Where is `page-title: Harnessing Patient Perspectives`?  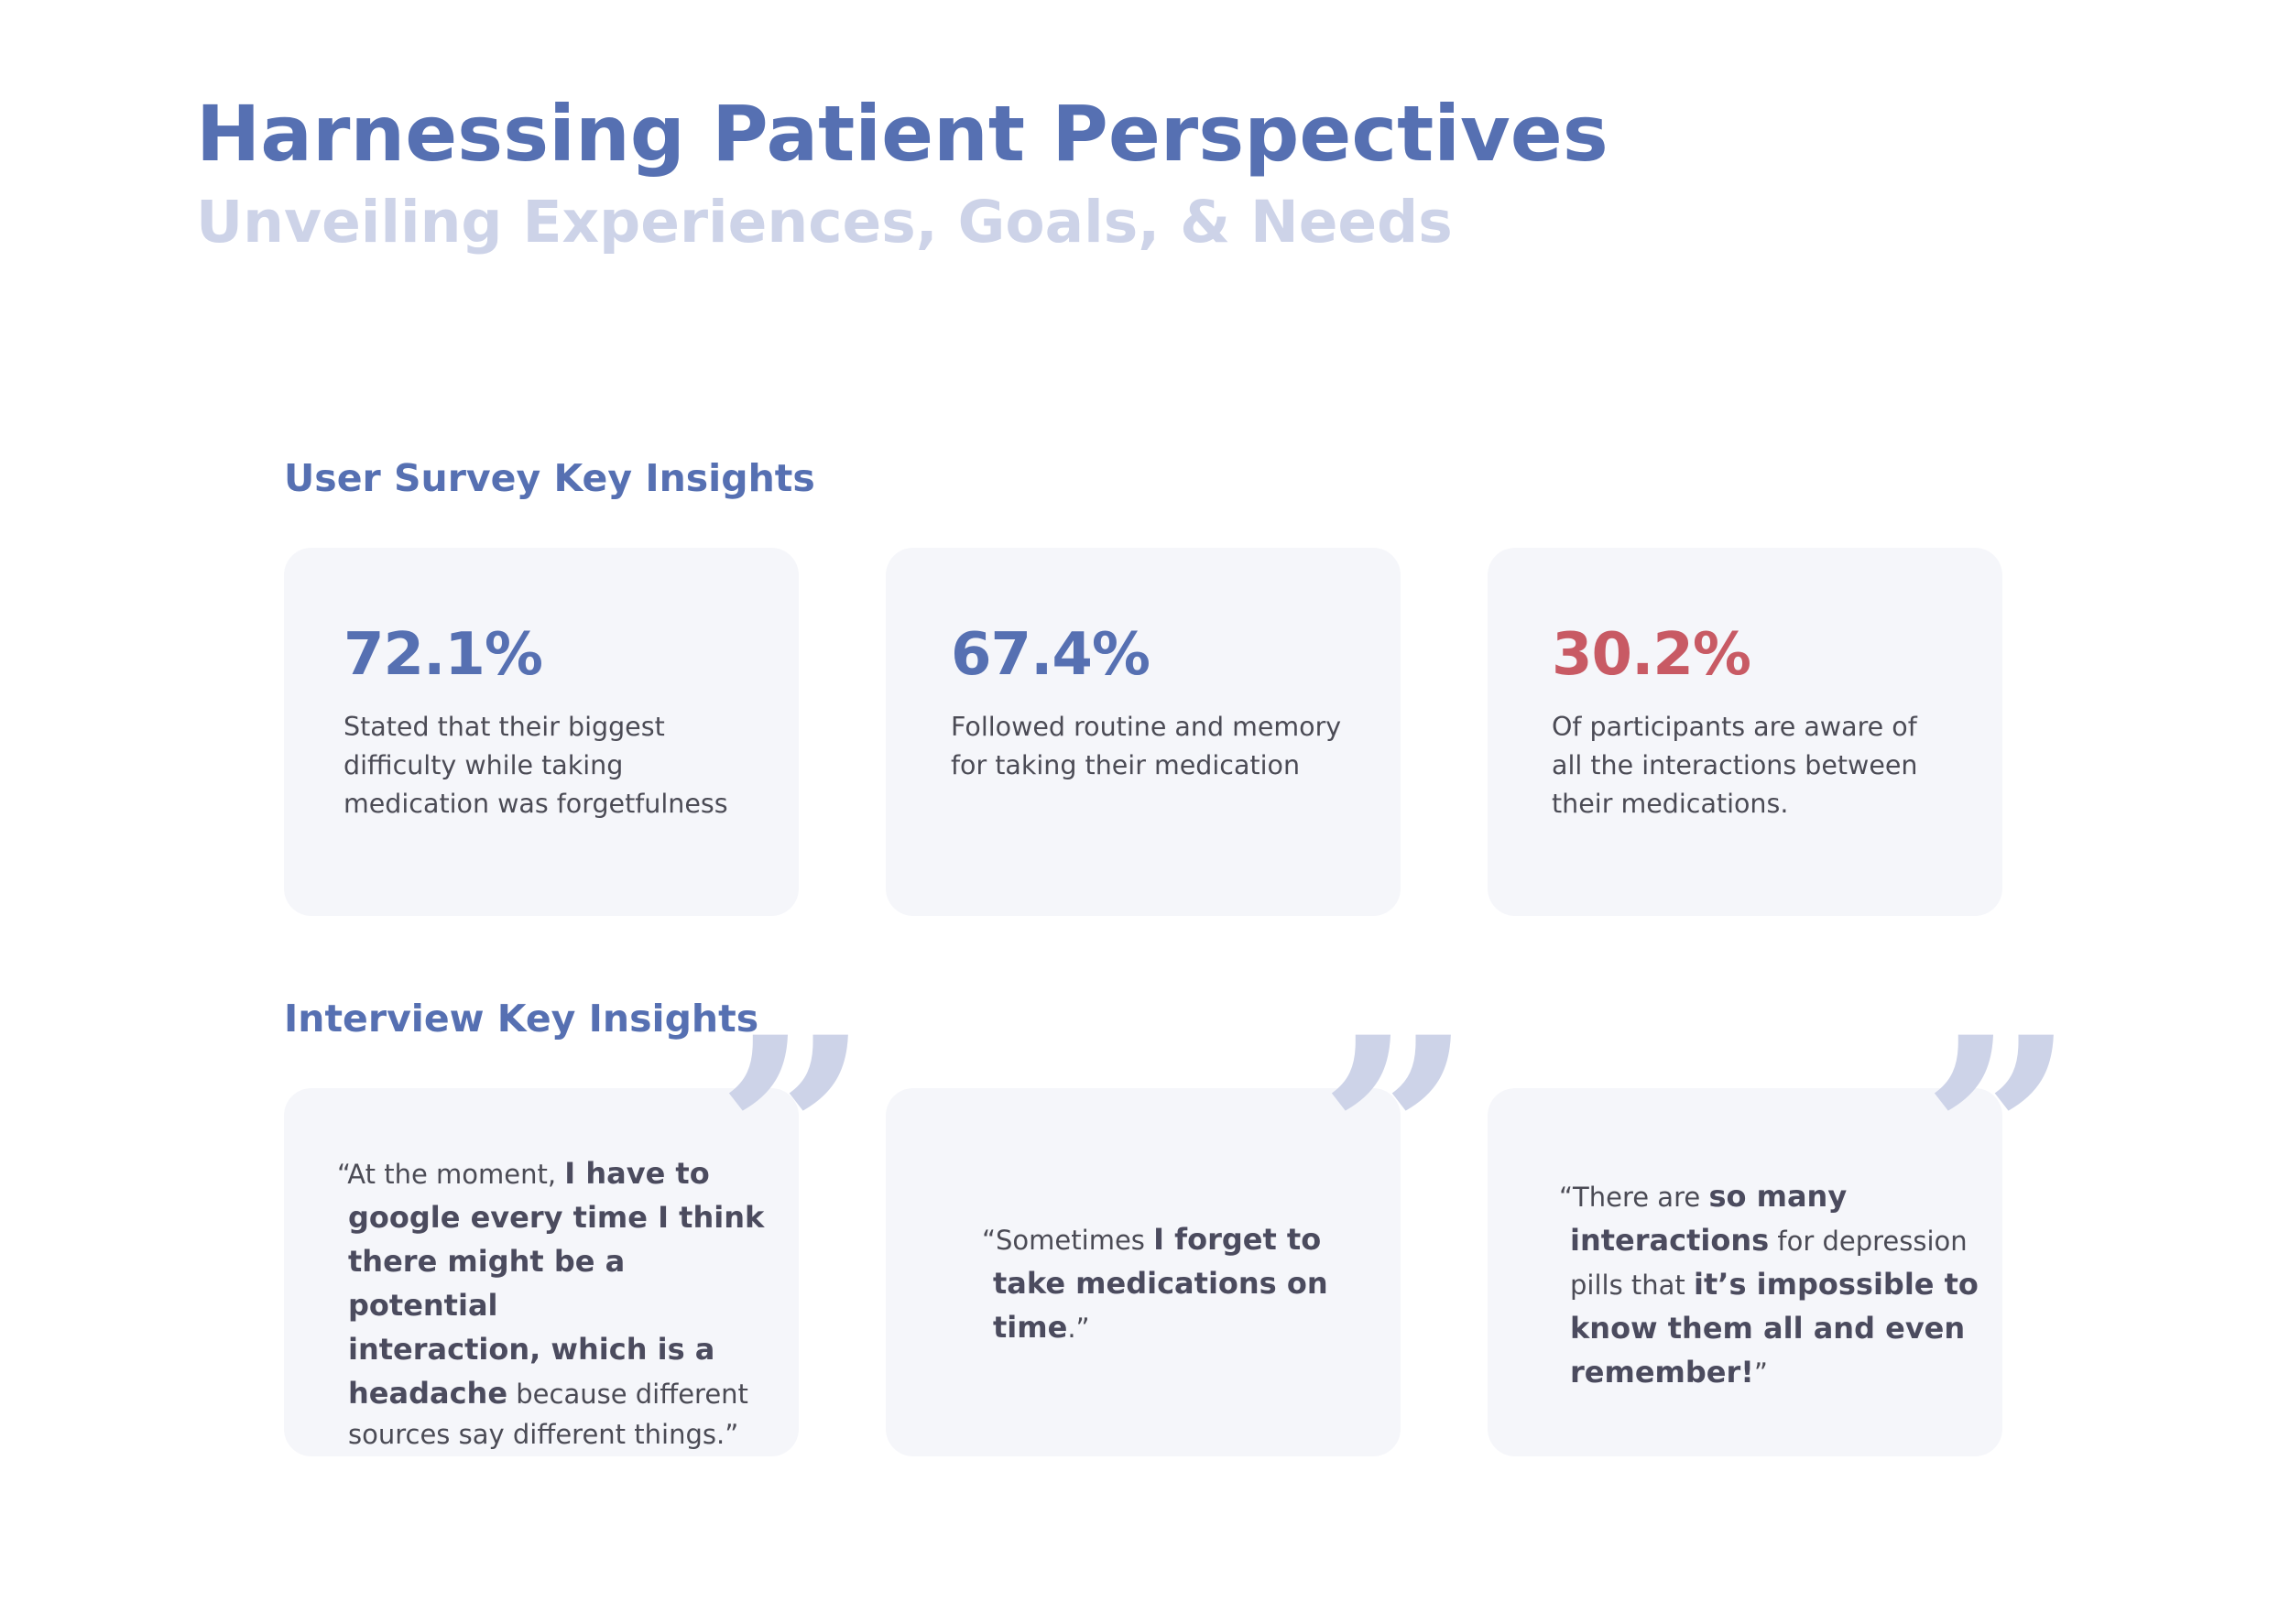
page-title: Harnessing Patient Perspectives is located at coordinates (902, 134).